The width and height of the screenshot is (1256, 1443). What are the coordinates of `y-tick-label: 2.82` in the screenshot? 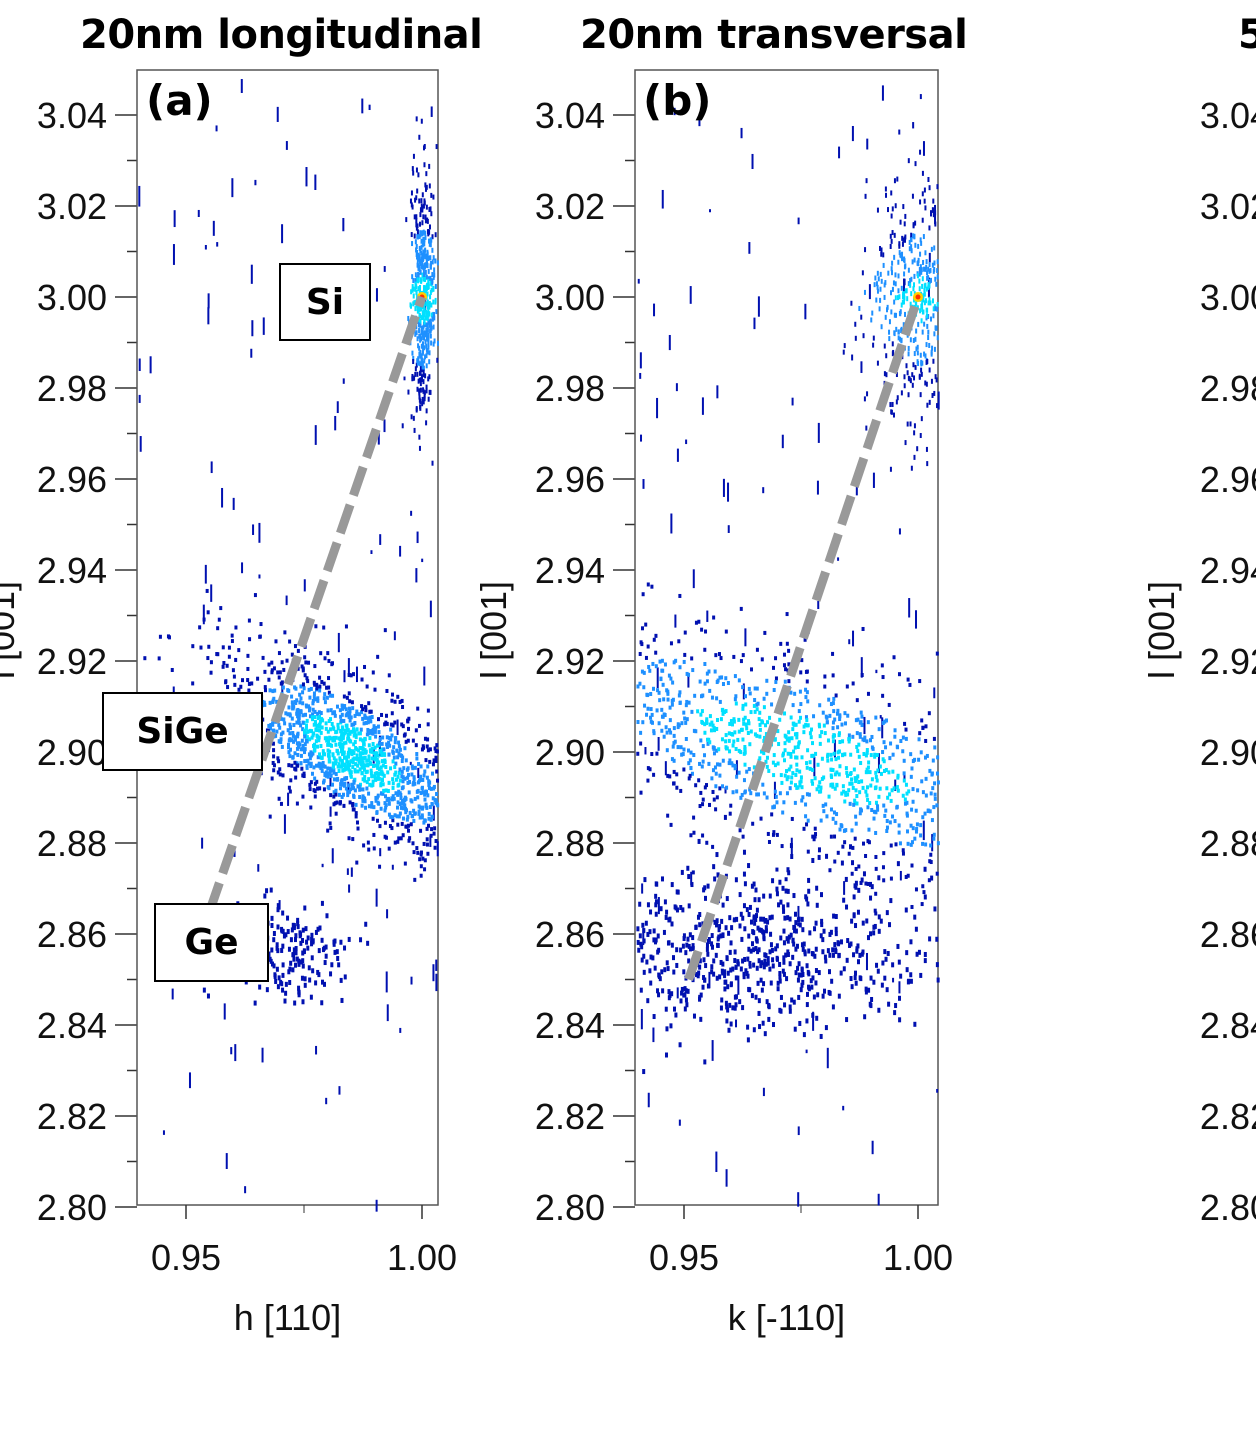 It's located at (1228, 1116).